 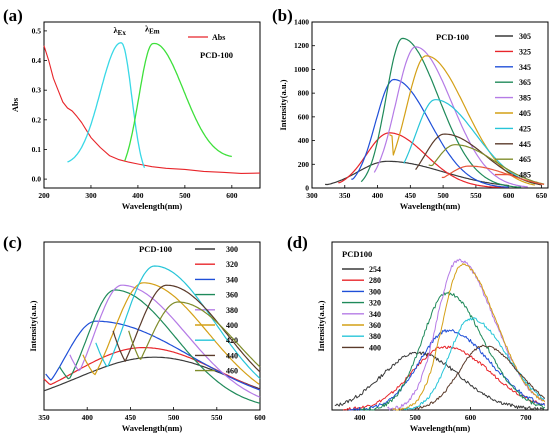 I want to click on legend-entry: 365, so click(x=525, y=82).